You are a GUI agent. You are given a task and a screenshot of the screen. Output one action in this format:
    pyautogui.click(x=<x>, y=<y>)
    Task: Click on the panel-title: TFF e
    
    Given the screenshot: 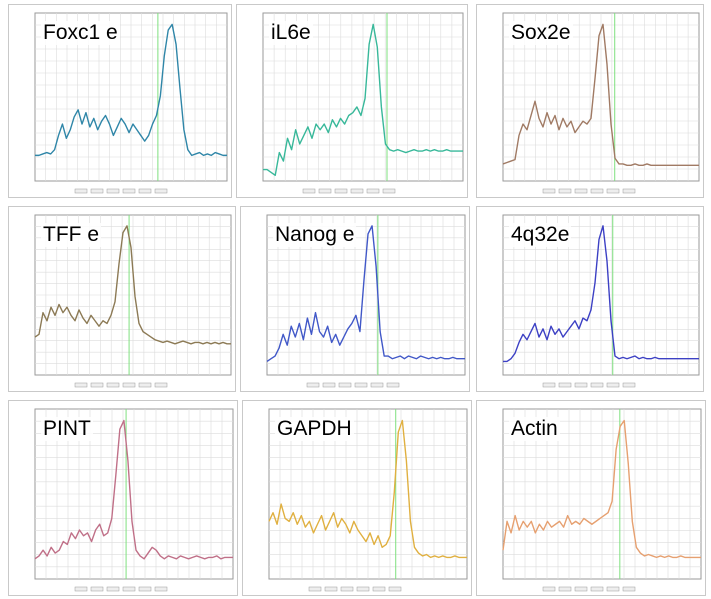 What is the action you would take?
    pyautogui.click(x=71, y=235)
    